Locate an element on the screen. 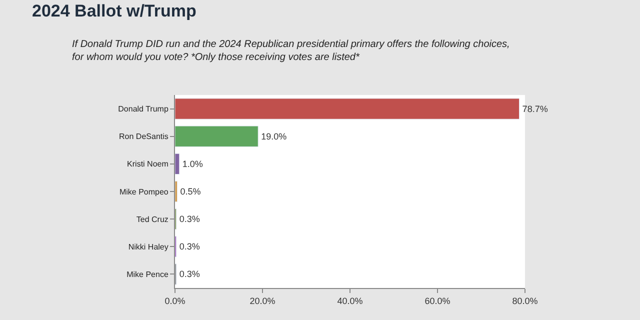 Image resolution: width=640 pixels, height=320 pixels. y-tick-label: Ted Cruz is located at coordinates (152, 219).